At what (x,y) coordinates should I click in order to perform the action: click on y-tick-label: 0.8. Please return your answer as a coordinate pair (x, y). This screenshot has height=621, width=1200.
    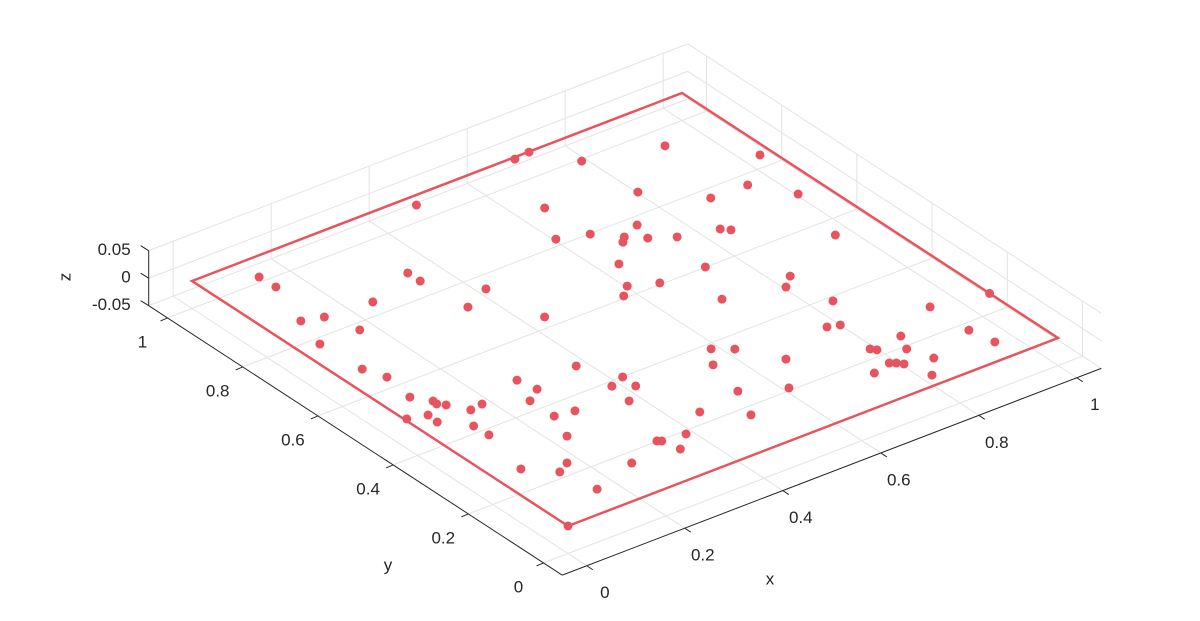
    Looking at the image, I should click on (218, 390).